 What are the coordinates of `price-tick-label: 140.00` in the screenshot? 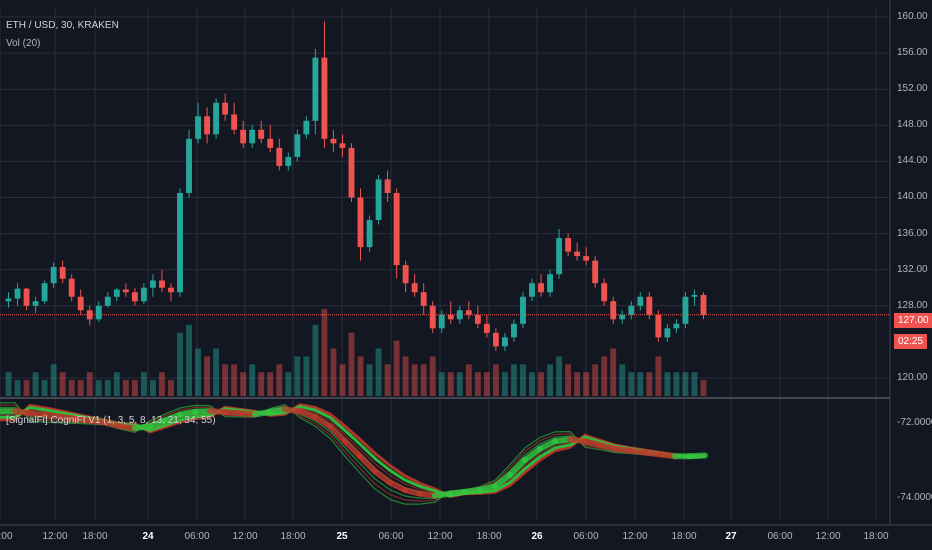 It's located at (912, 197).